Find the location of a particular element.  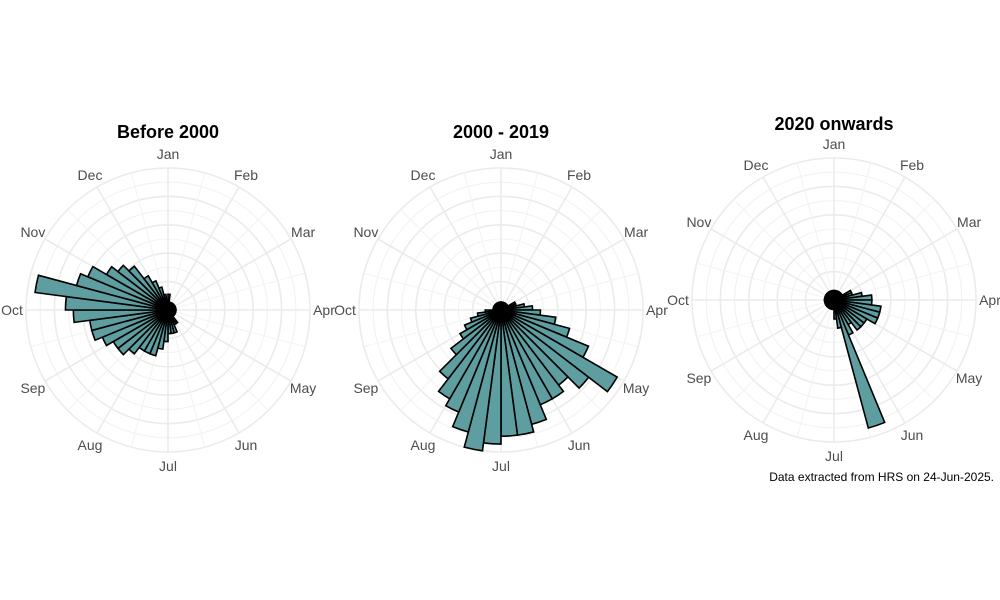

panel-title: Before 2000 is located at coordinates (168, 132).